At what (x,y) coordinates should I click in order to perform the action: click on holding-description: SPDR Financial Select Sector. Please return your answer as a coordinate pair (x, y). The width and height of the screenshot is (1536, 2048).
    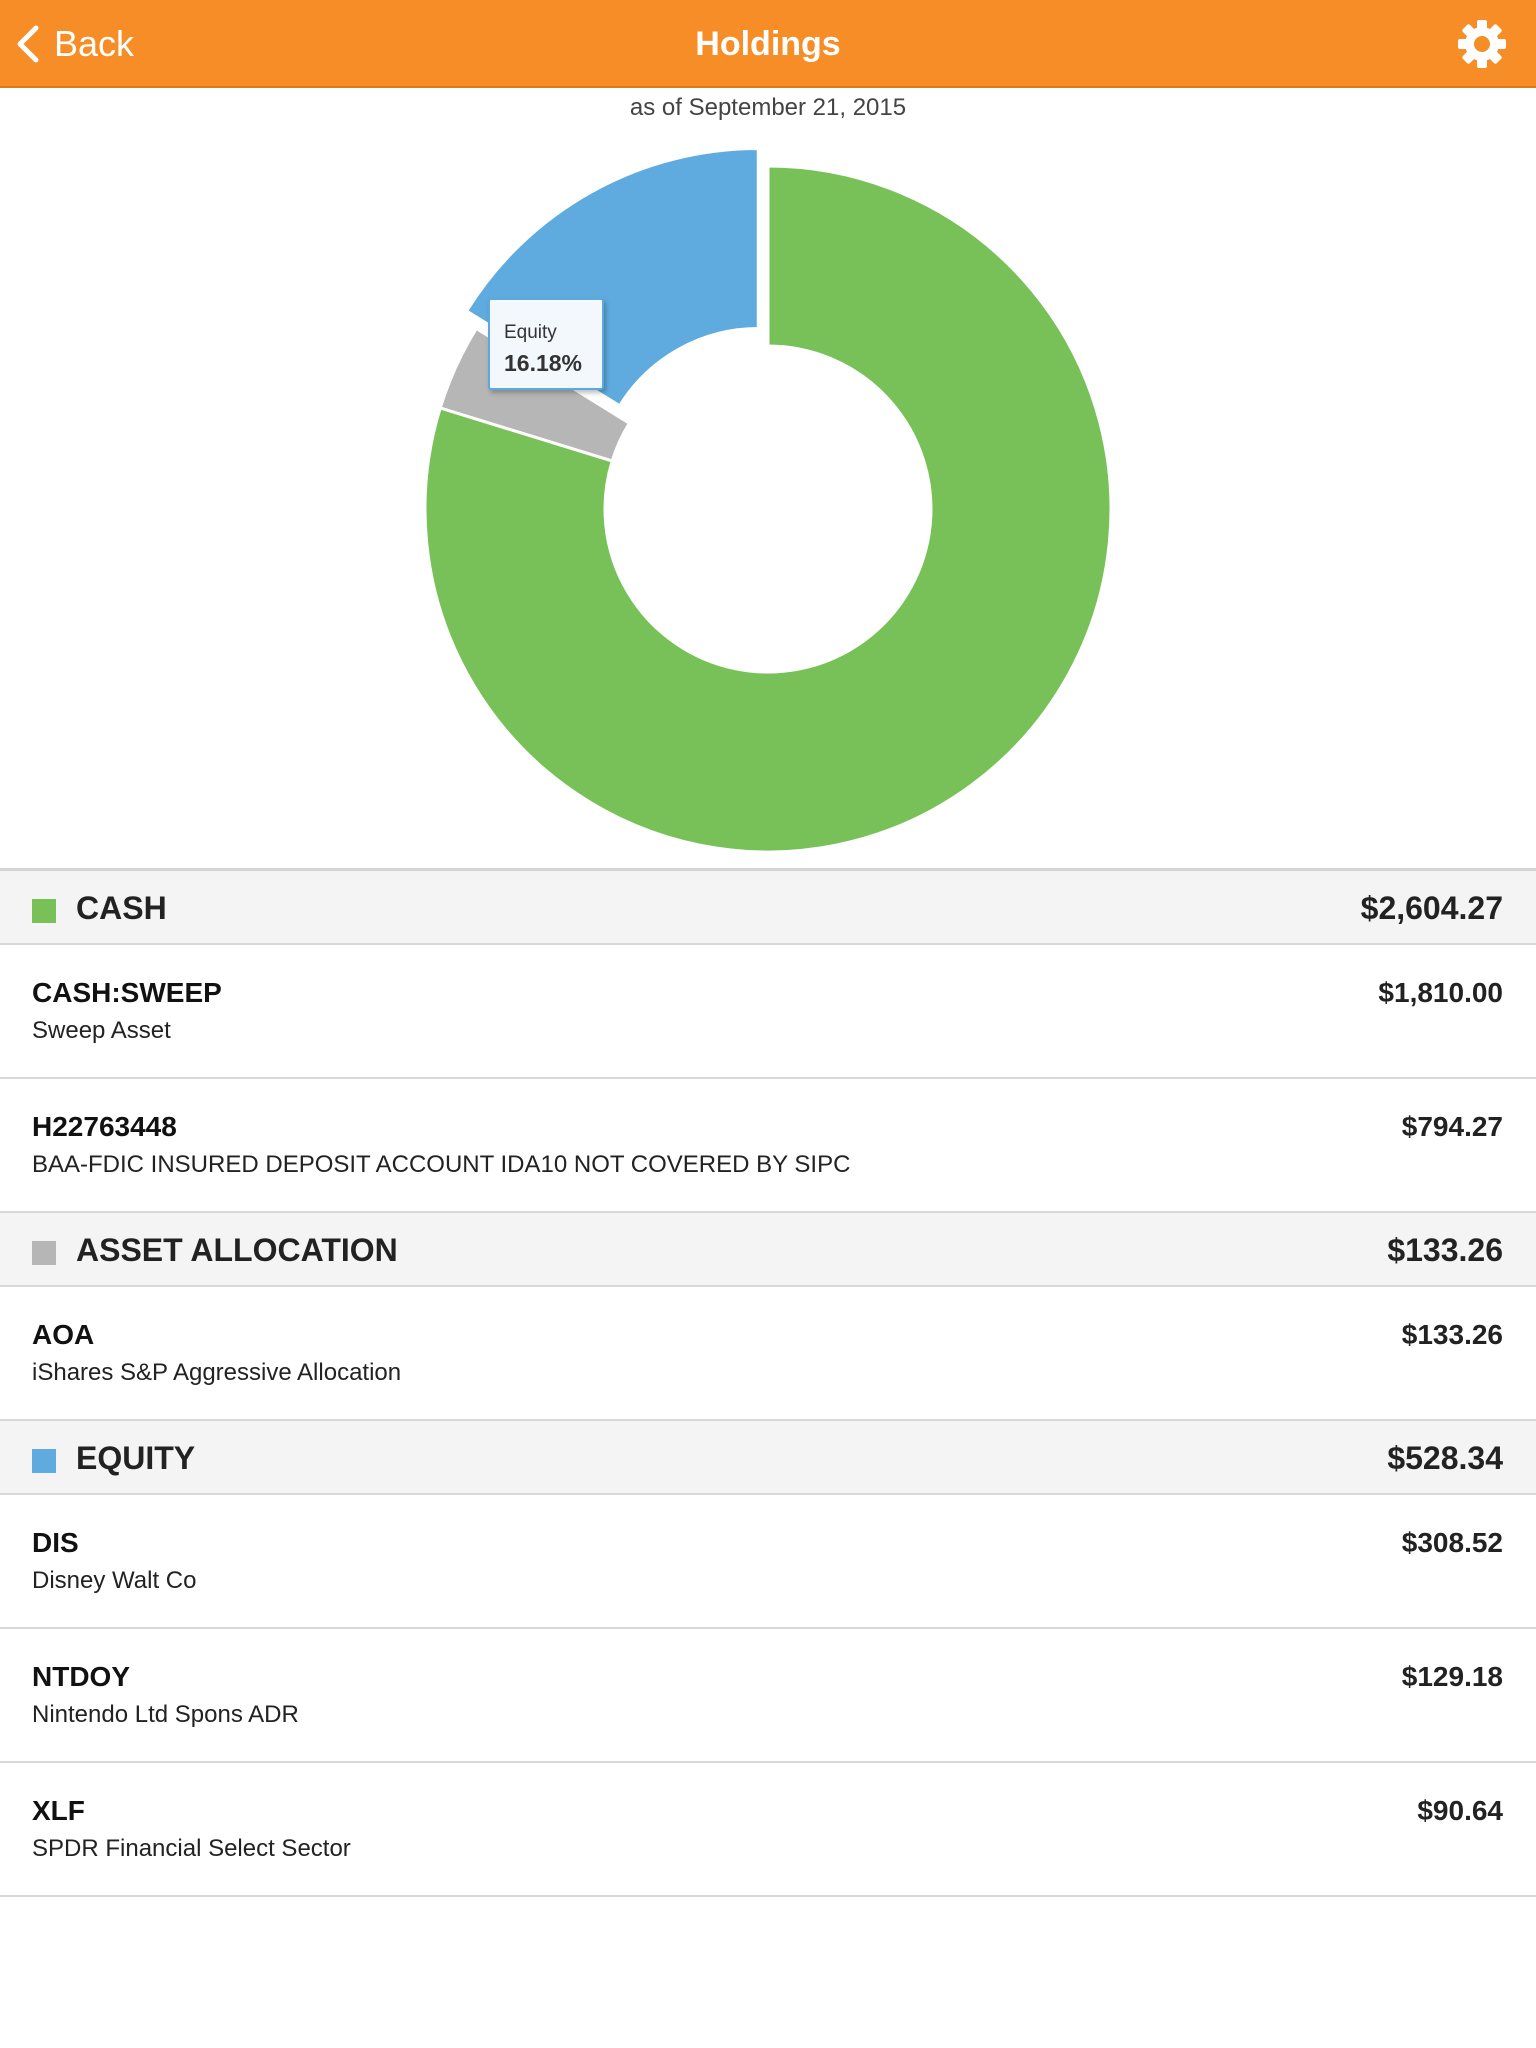
    Looking at the image, I should click on (191, 1848).